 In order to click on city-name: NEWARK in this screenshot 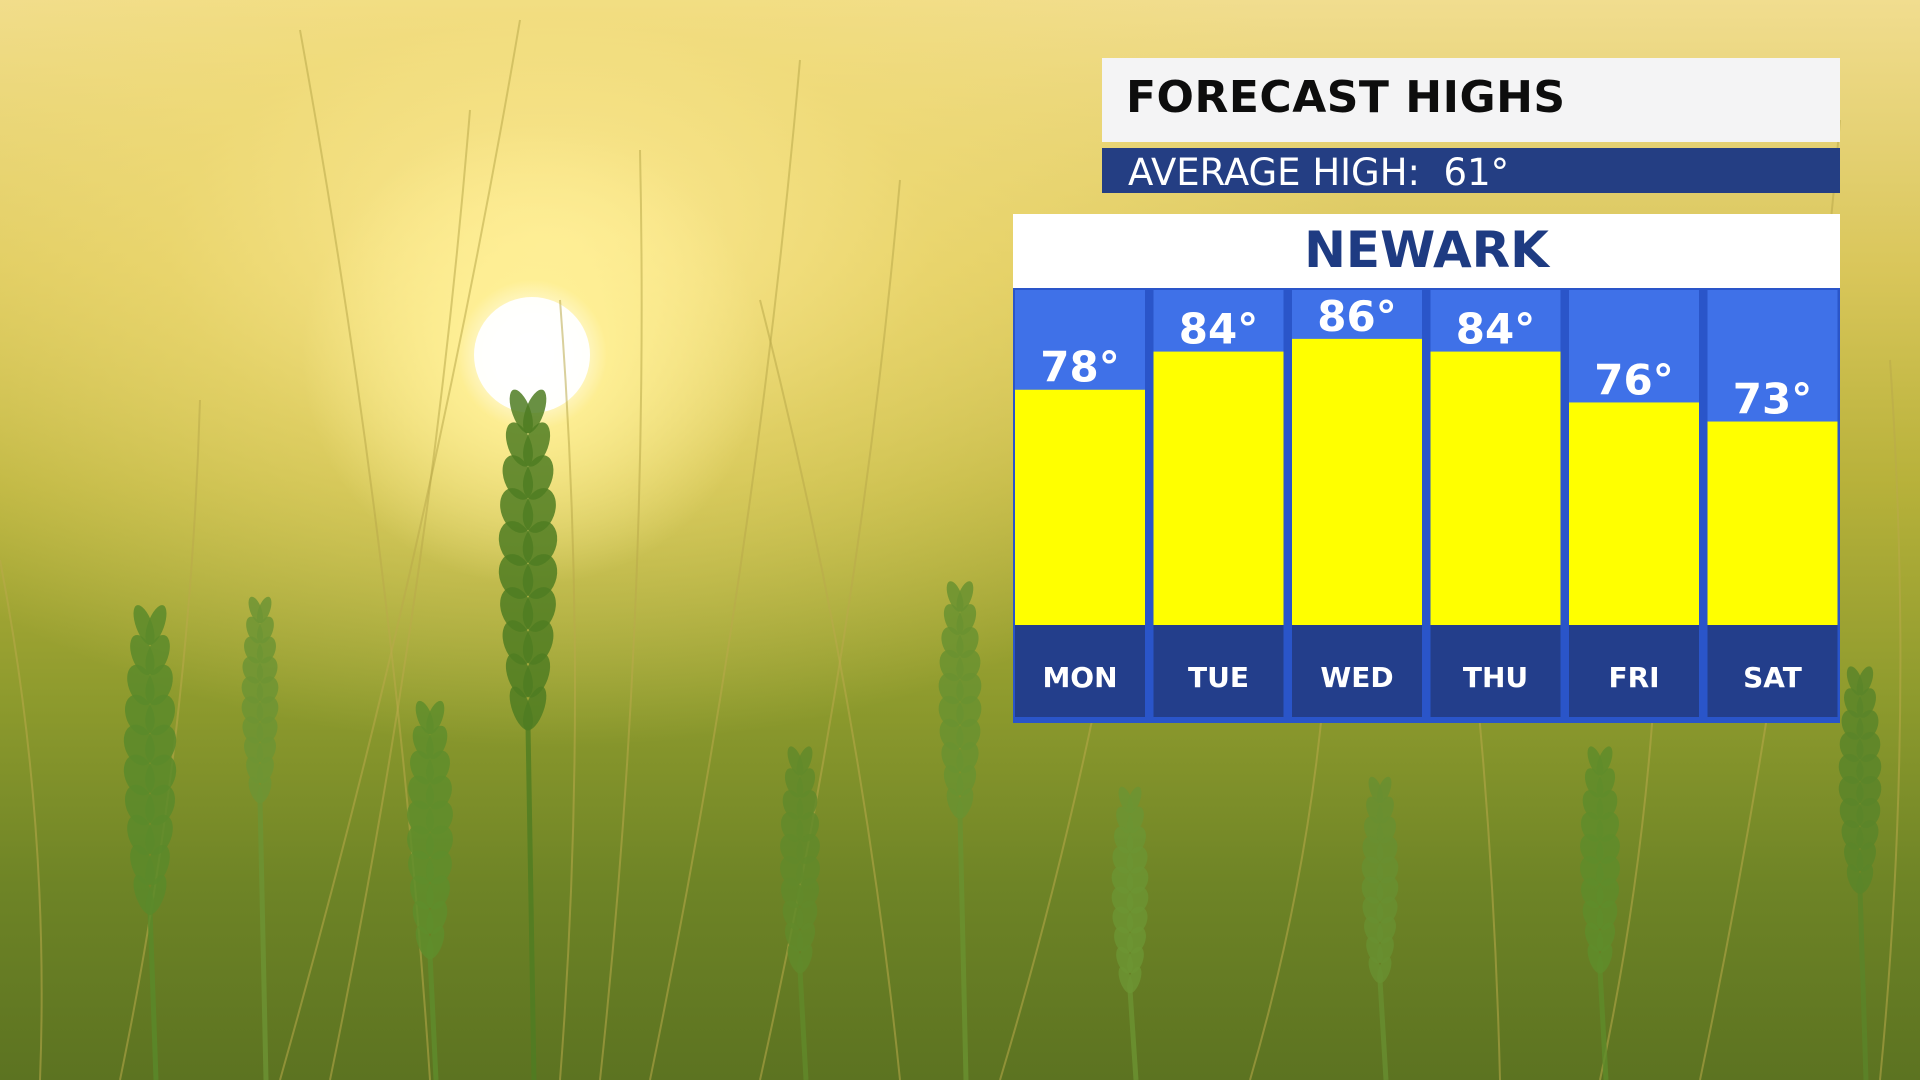, I will do `click(1426, 250)`.